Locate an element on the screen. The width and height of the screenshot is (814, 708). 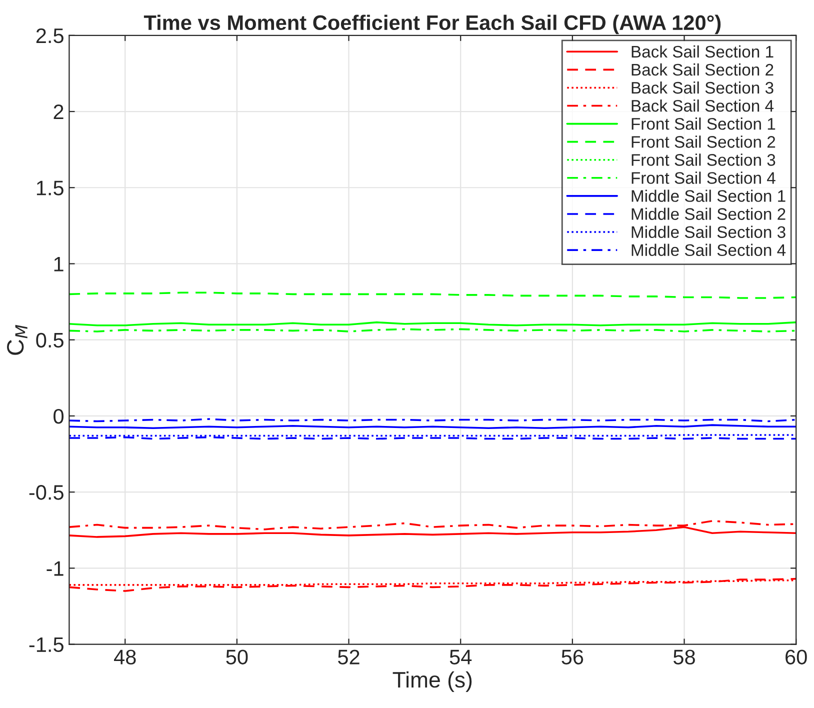
y-tick-label: 1 is located at coordinates (59, 264).